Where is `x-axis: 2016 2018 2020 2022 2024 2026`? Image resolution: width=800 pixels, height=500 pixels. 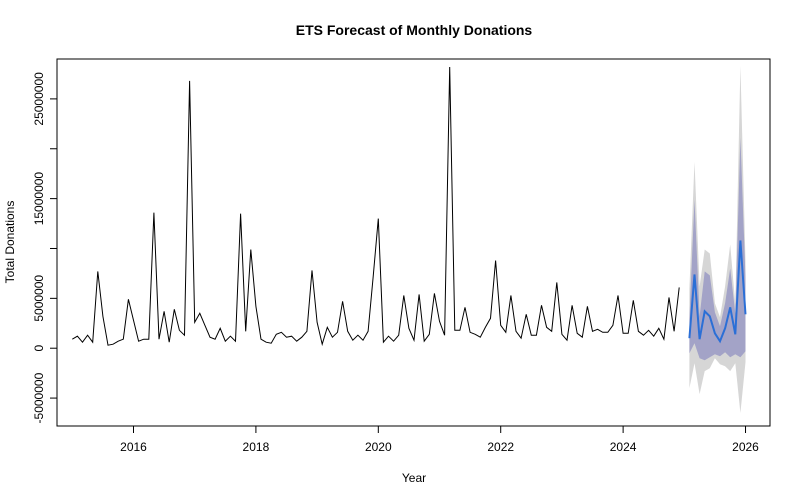
x-axis: 2016 2018 2020 2022 2024 2026 is located at coordinates (439, 439).